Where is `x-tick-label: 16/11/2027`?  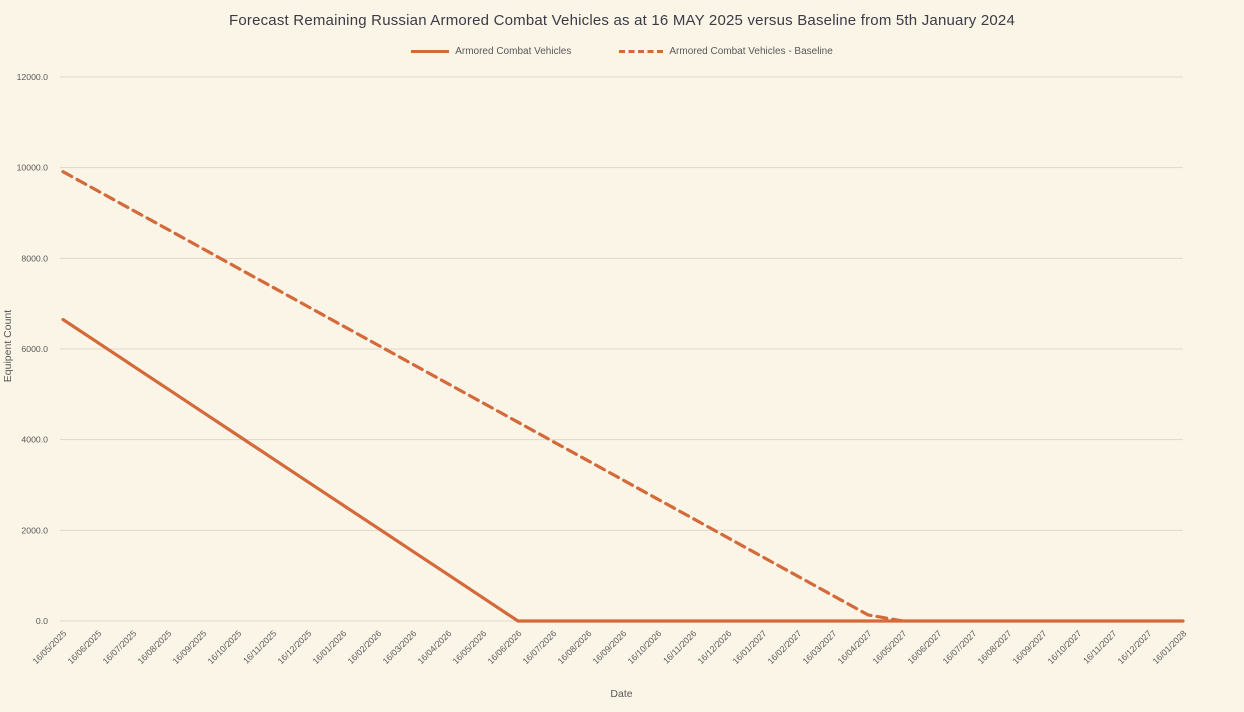 x-tick-label: 16/11/2027 is located at coordinates (1099, 646).